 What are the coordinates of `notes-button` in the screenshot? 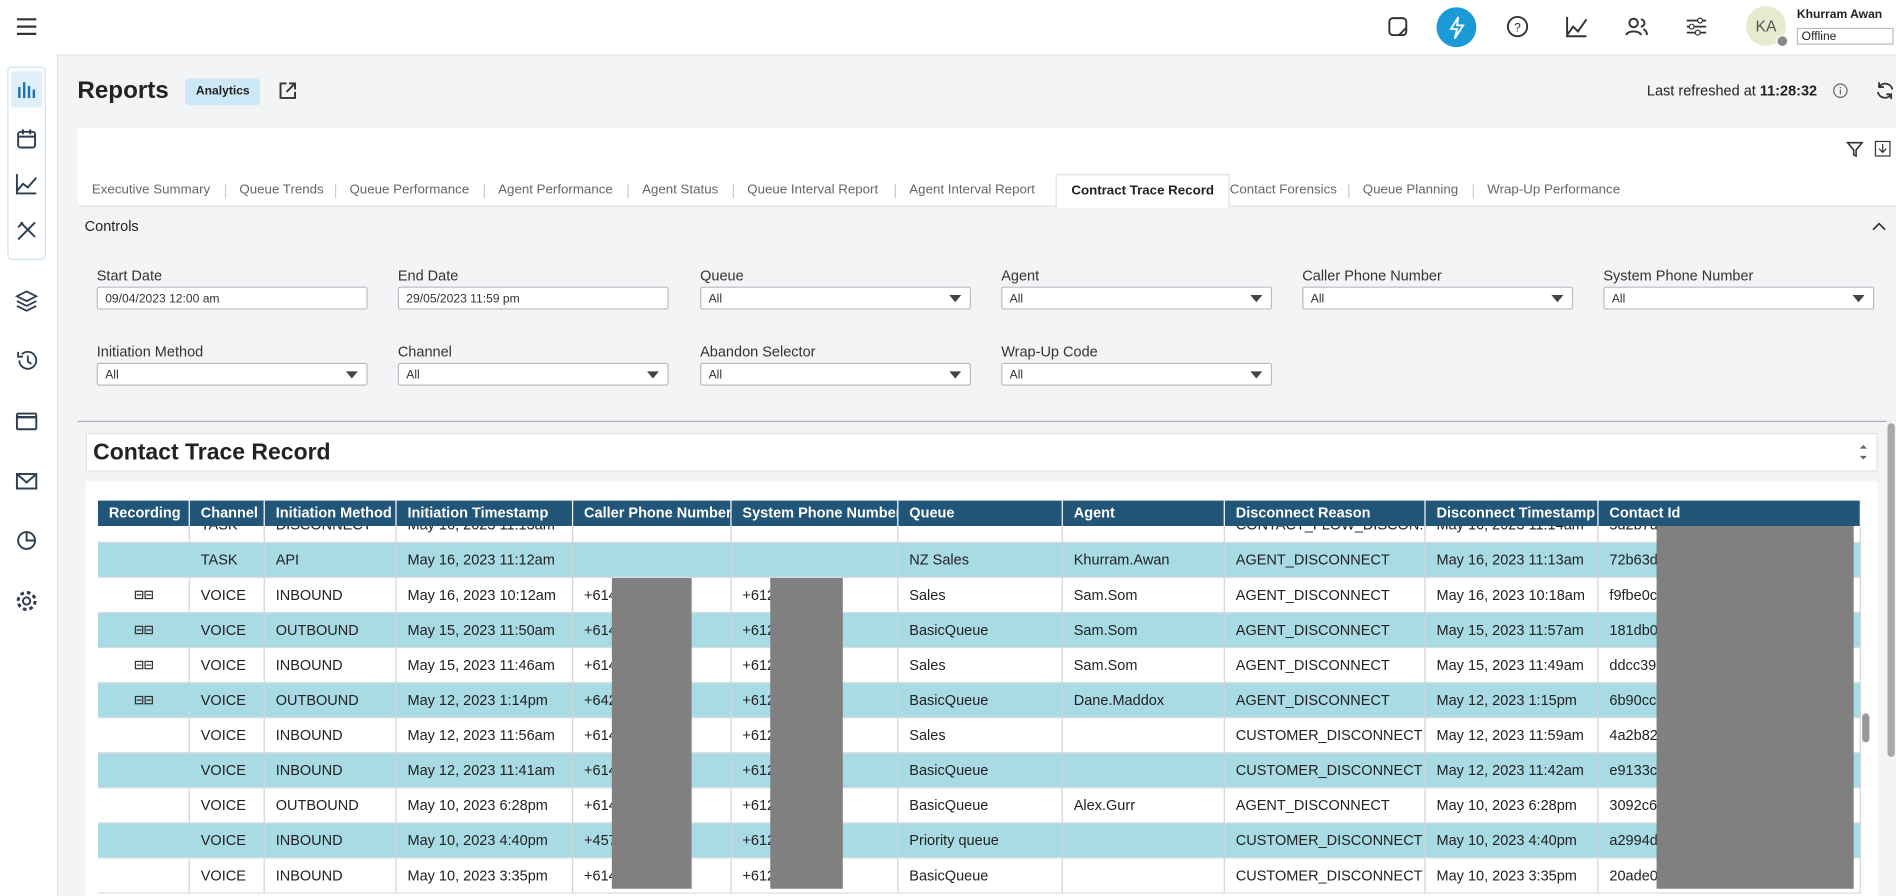 It's located at (1398, 26).